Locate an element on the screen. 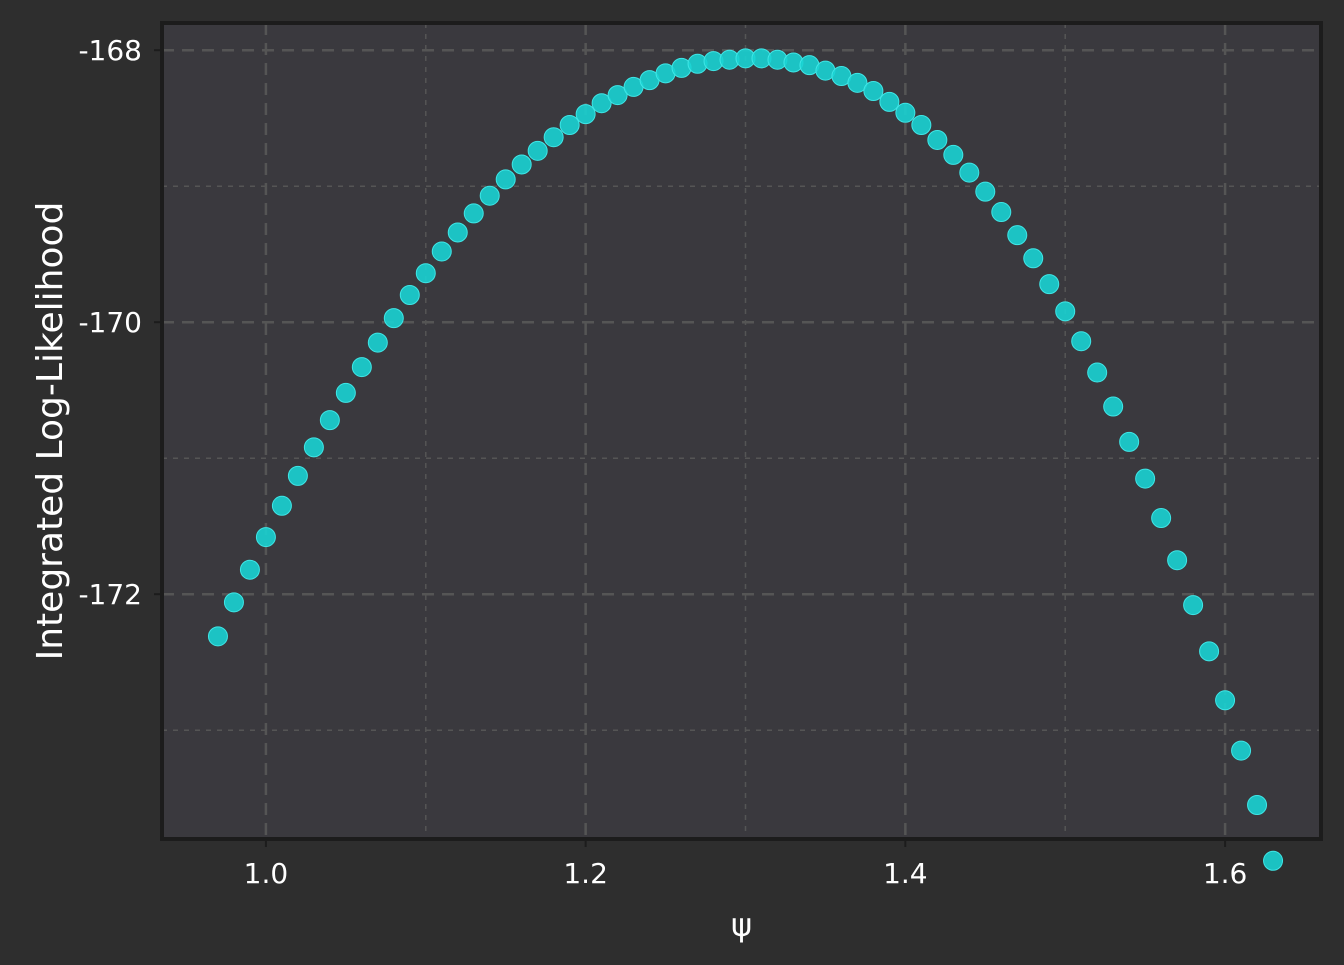 The image size is (1344, 965). x-tick-label: 1.6 is located at coordinates (1225, 873).